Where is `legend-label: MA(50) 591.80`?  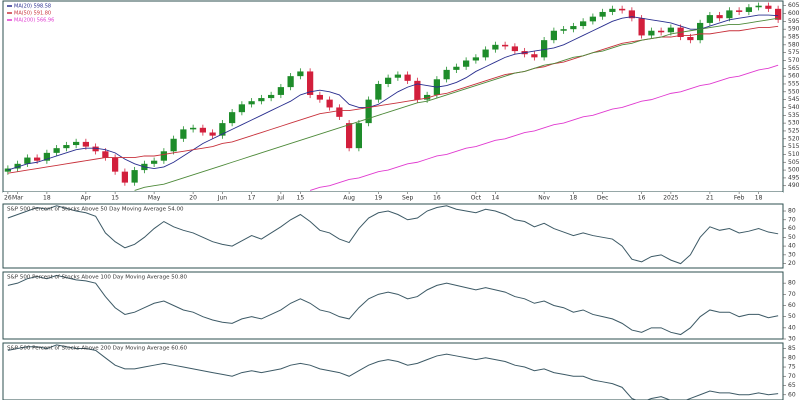
legend-label: MA(50) 591.80 is located at coordinates (32, 14).